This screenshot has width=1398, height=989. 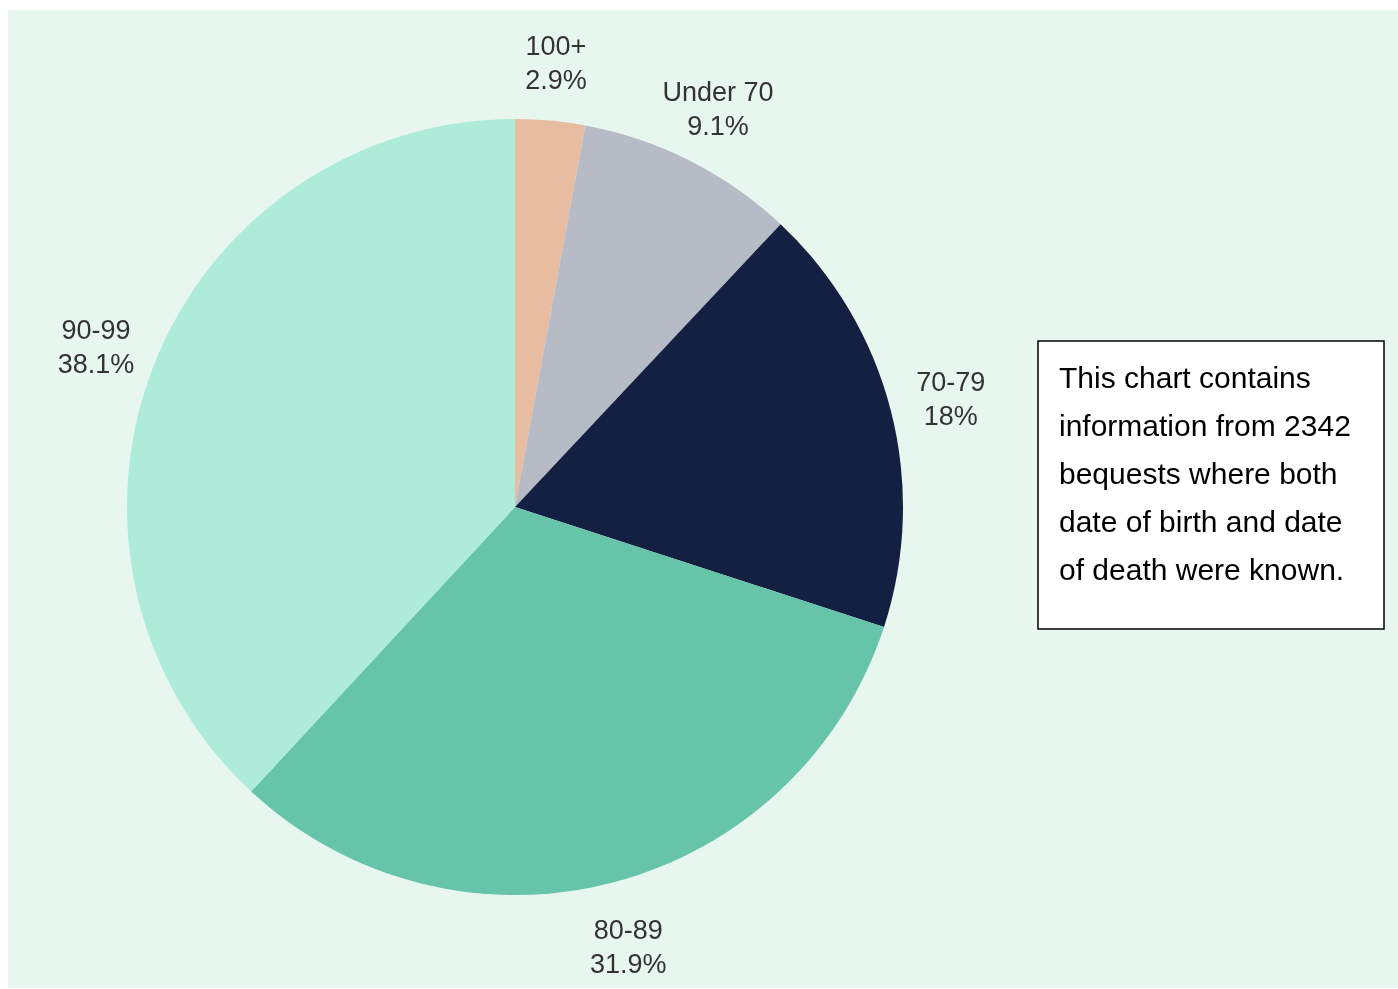 I want to click on slice-label: Under 70, so click(x=718, y=92).